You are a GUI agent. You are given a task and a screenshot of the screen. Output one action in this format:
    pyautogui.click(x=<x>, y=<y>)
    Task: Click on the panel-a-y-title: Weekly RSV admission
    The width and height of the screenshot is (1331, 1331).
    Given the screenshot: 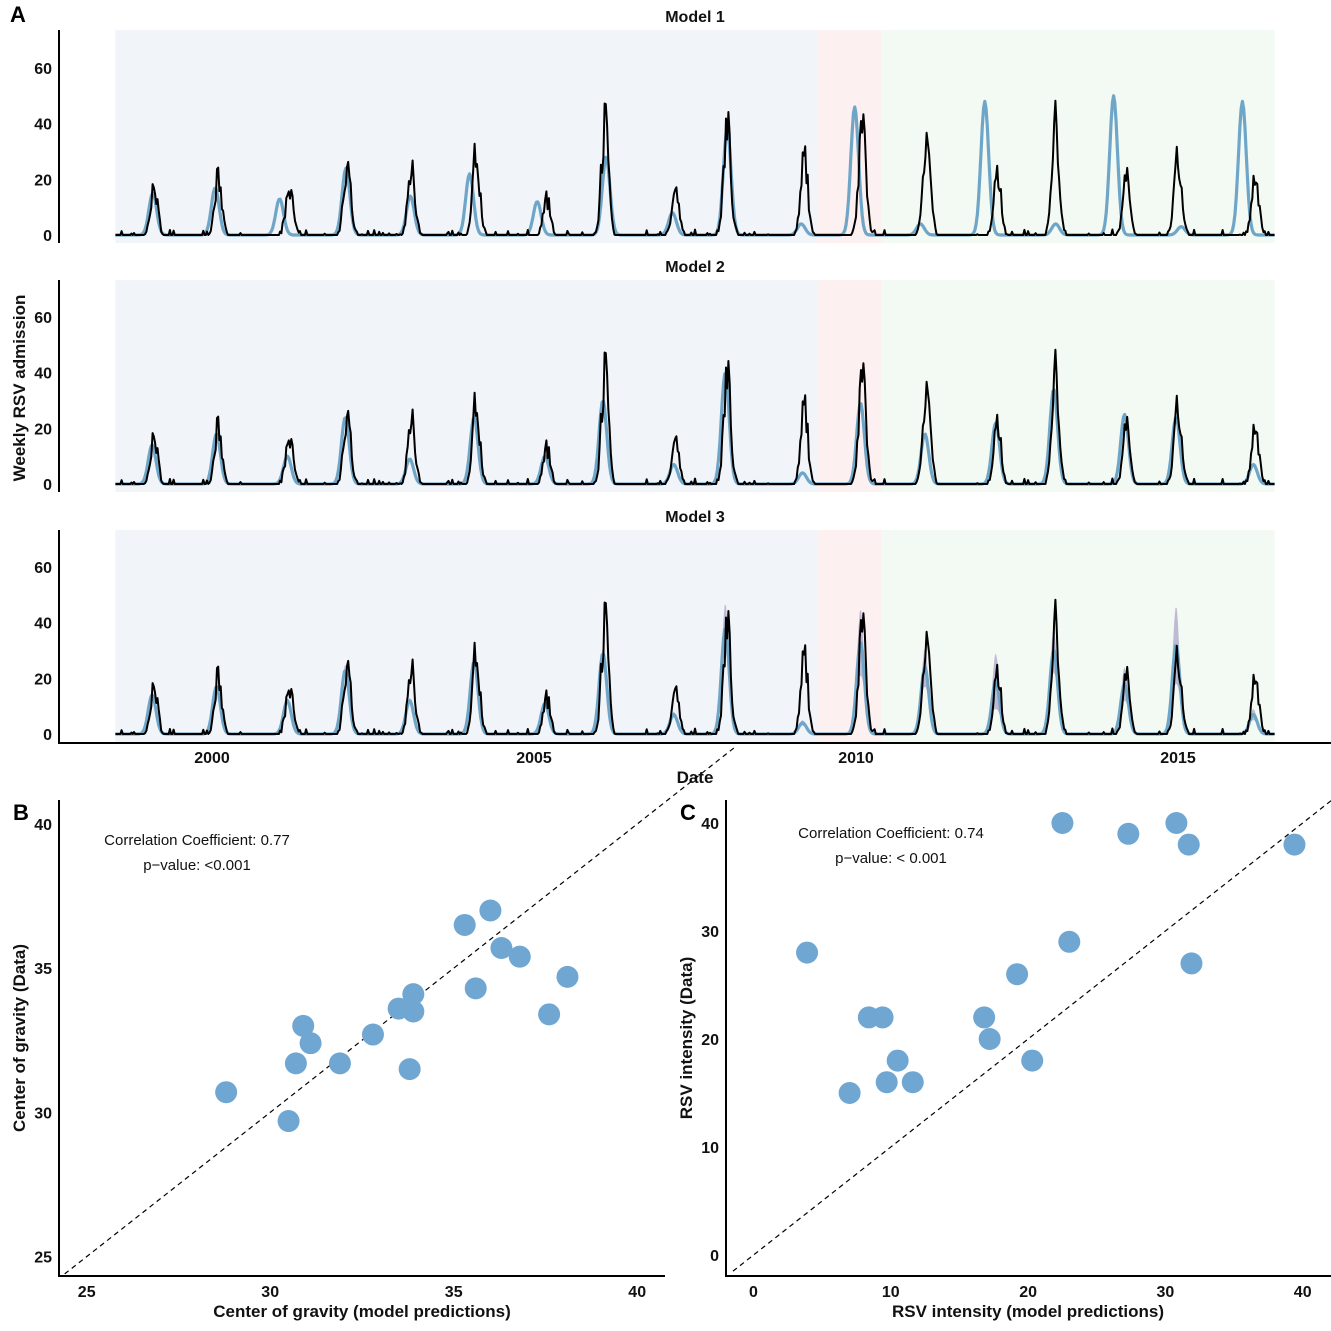 What is the action you would take?
    pyautogui.click(x=19, y=388)
    